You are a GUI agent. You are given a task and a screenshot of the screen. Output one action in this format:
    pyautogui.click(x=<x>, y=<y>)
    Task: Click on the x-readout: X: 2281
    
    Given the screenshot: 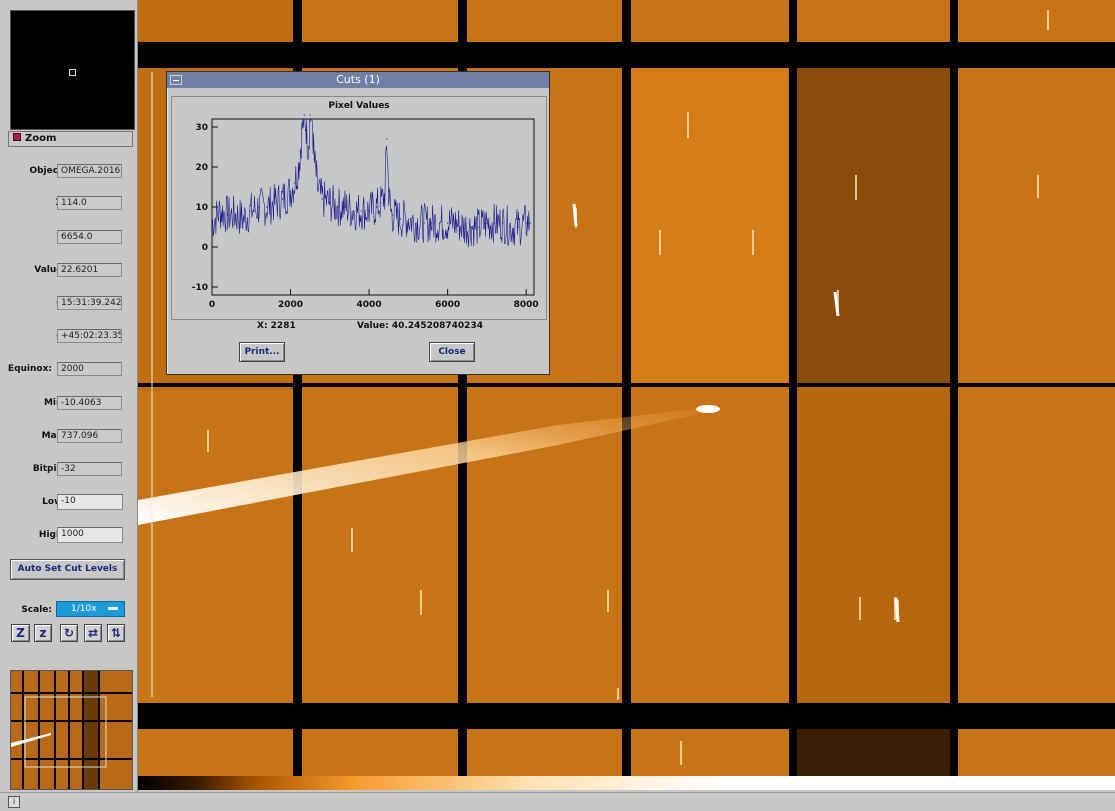 What is the action you would take?
    pyautogui.click(x=276, y=326)
    